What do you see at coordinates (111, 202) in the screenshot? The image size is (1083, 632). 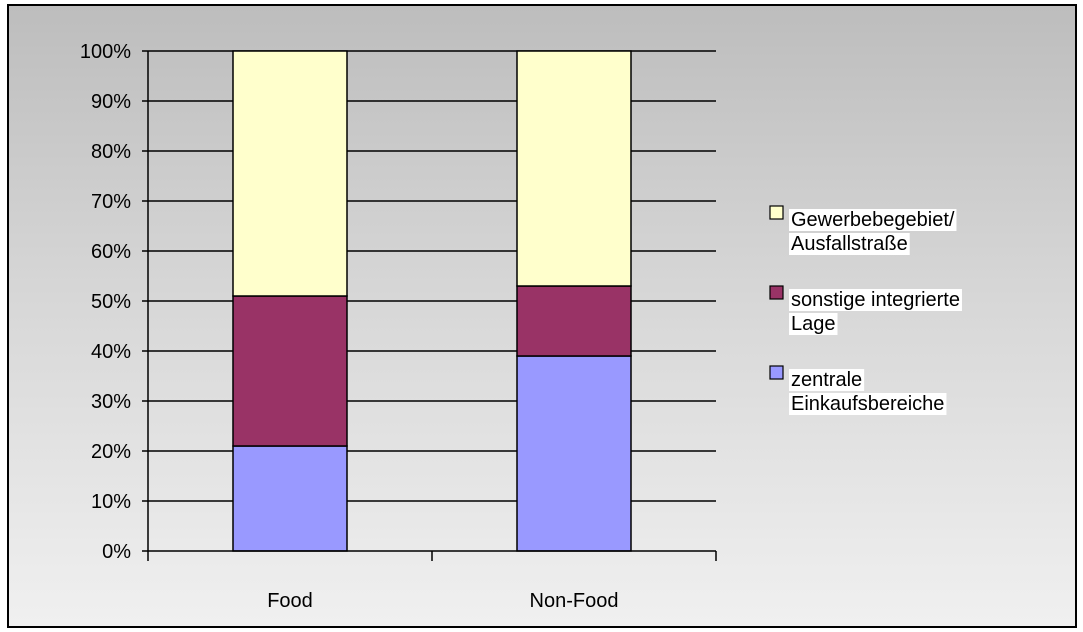 I see `y-tick-label: 70%` at bounding box center [111, 202].